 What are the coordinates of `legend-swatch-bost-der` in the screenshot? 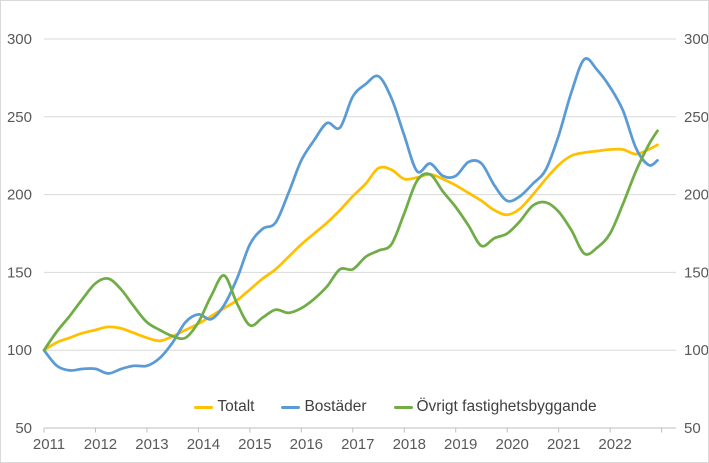 It's located at (291, 407).